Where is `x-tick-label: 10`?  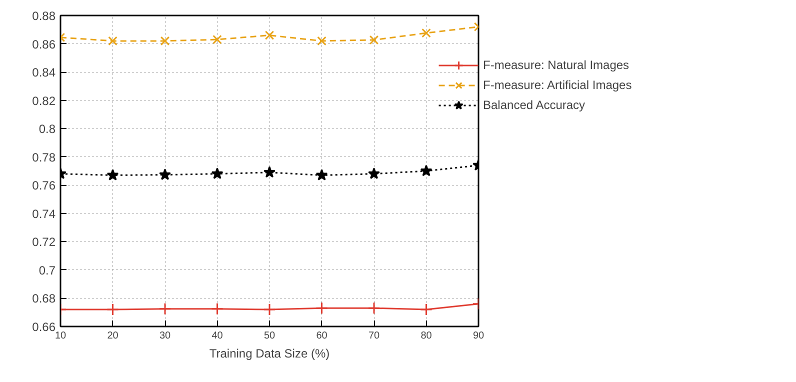 x-tick-label: 10 is located at coordinates (60, 336).